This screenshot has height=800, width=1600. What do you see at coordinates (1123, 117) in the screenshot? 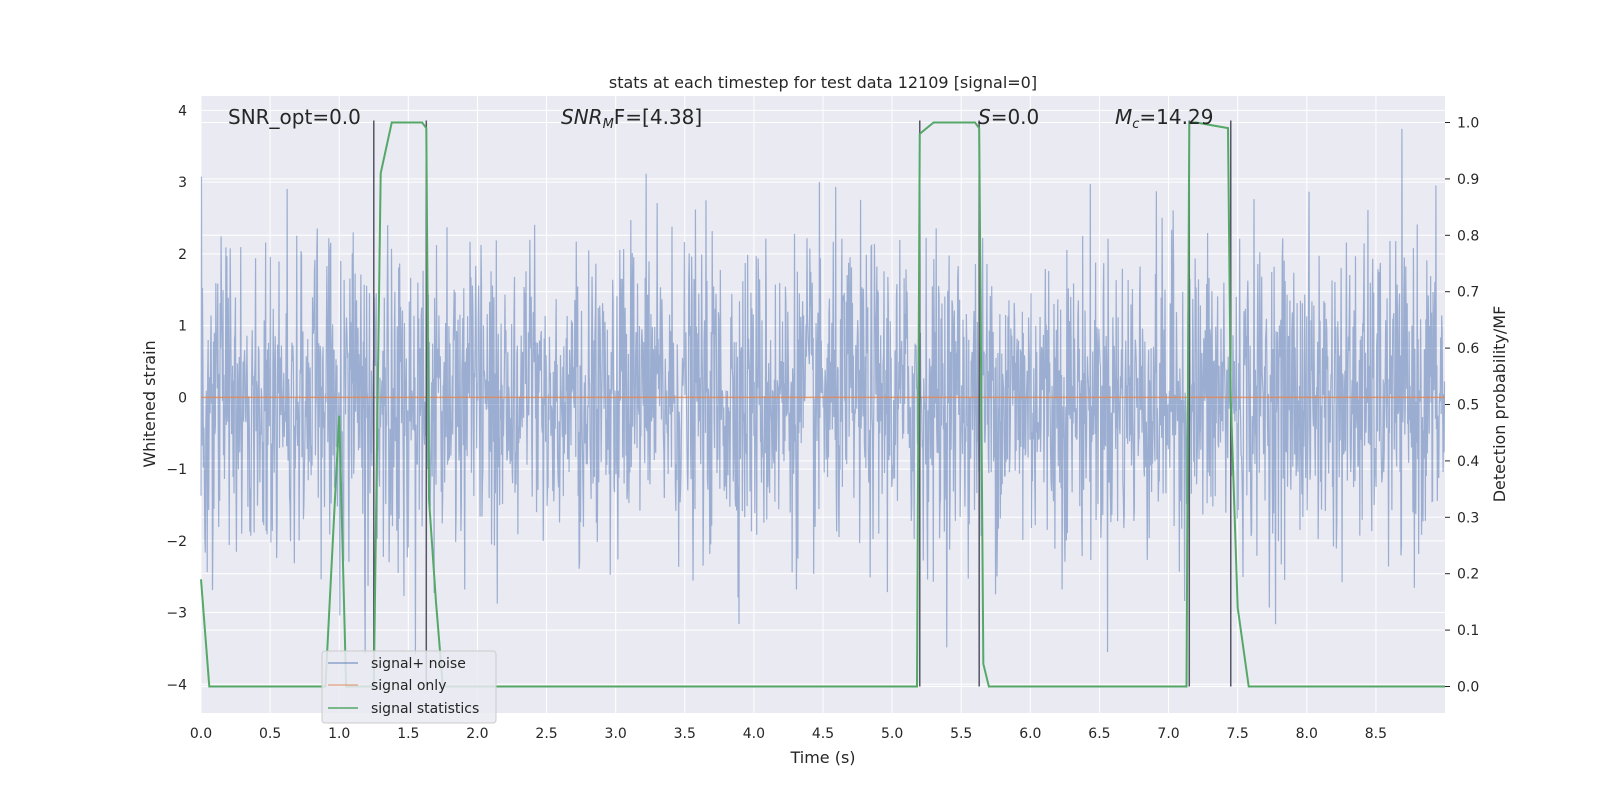
I see `annotation-mc-italic: M` at bounding box center [1123, 117].